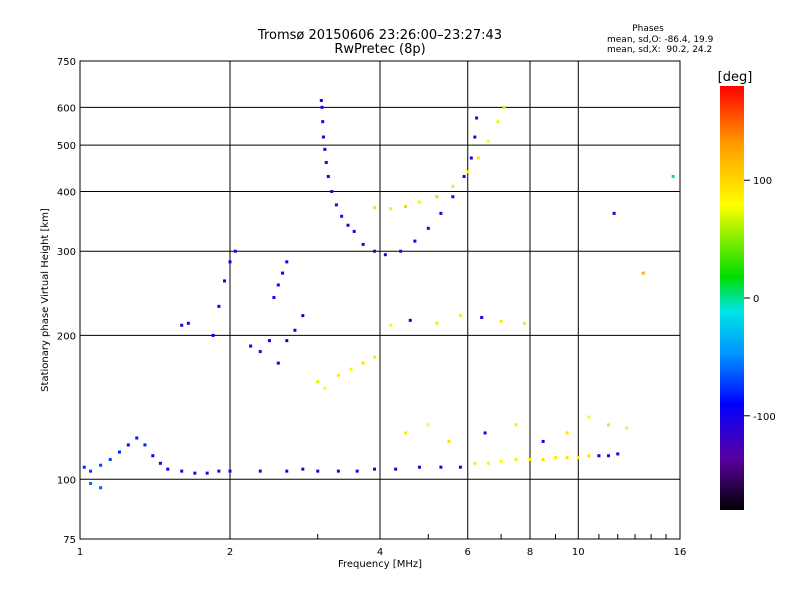 This screenshot has height=600, width=800. I want to click on y-tick-label: 200, so click(66, 336).